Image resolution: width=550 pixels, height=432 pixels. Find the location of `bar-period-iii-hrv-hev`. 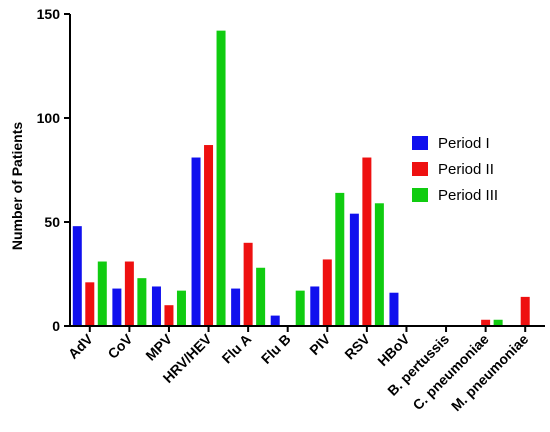

bar-period-iii-hrv-hev is located at coordinates (221, 178).